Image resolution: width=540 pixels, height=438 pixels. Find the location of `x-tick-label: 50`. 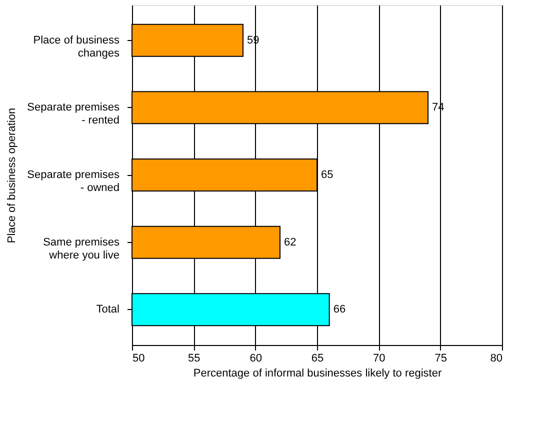

x-tick-label: 50 is located at coordinates (138, 358).